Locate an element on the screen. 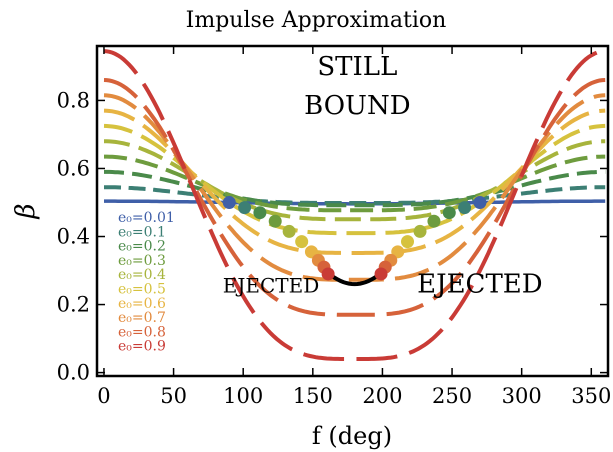  y-axis-label: β is located at coordinates (26, 211).